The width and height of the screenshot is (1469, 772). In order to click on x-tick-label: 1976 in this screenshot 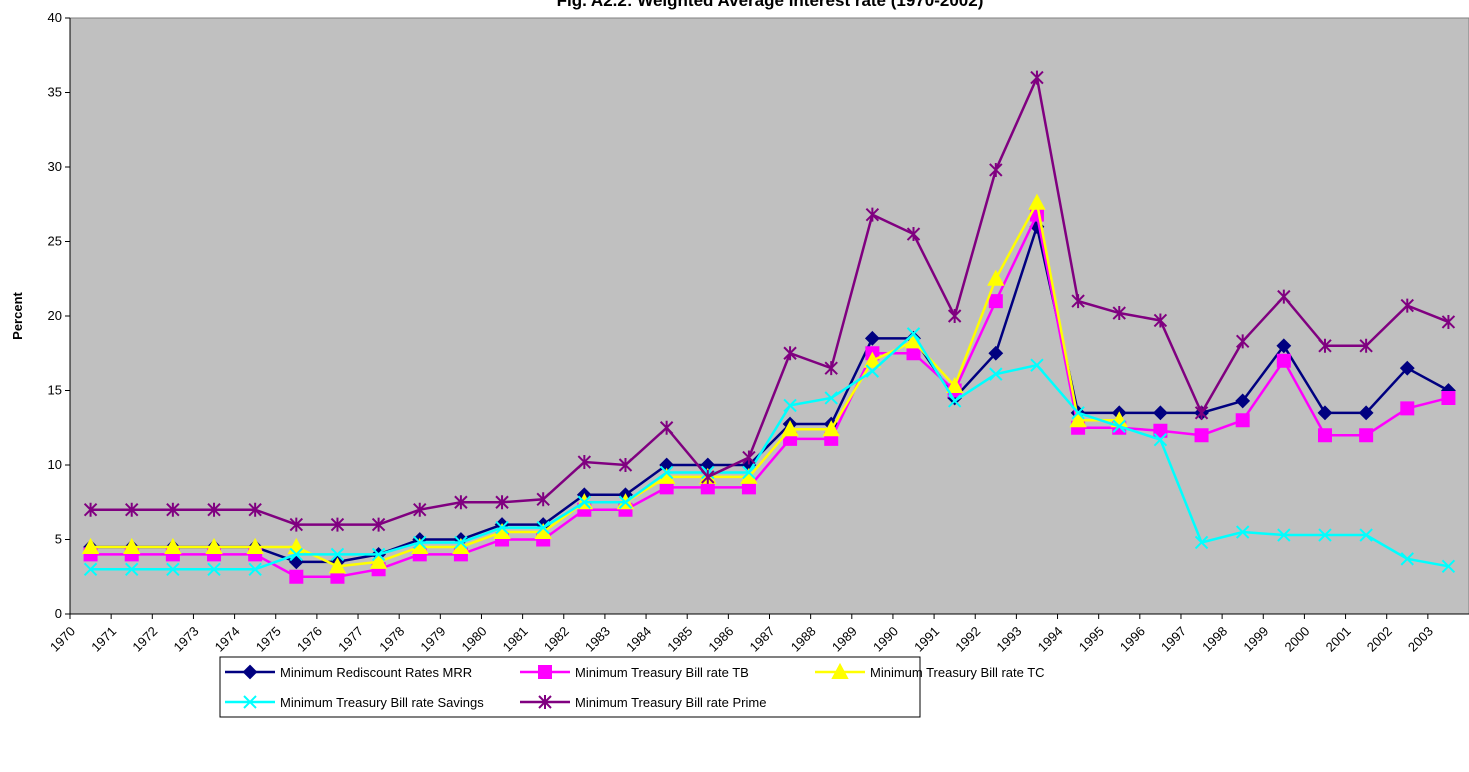, I will do `click(309, 639)`.